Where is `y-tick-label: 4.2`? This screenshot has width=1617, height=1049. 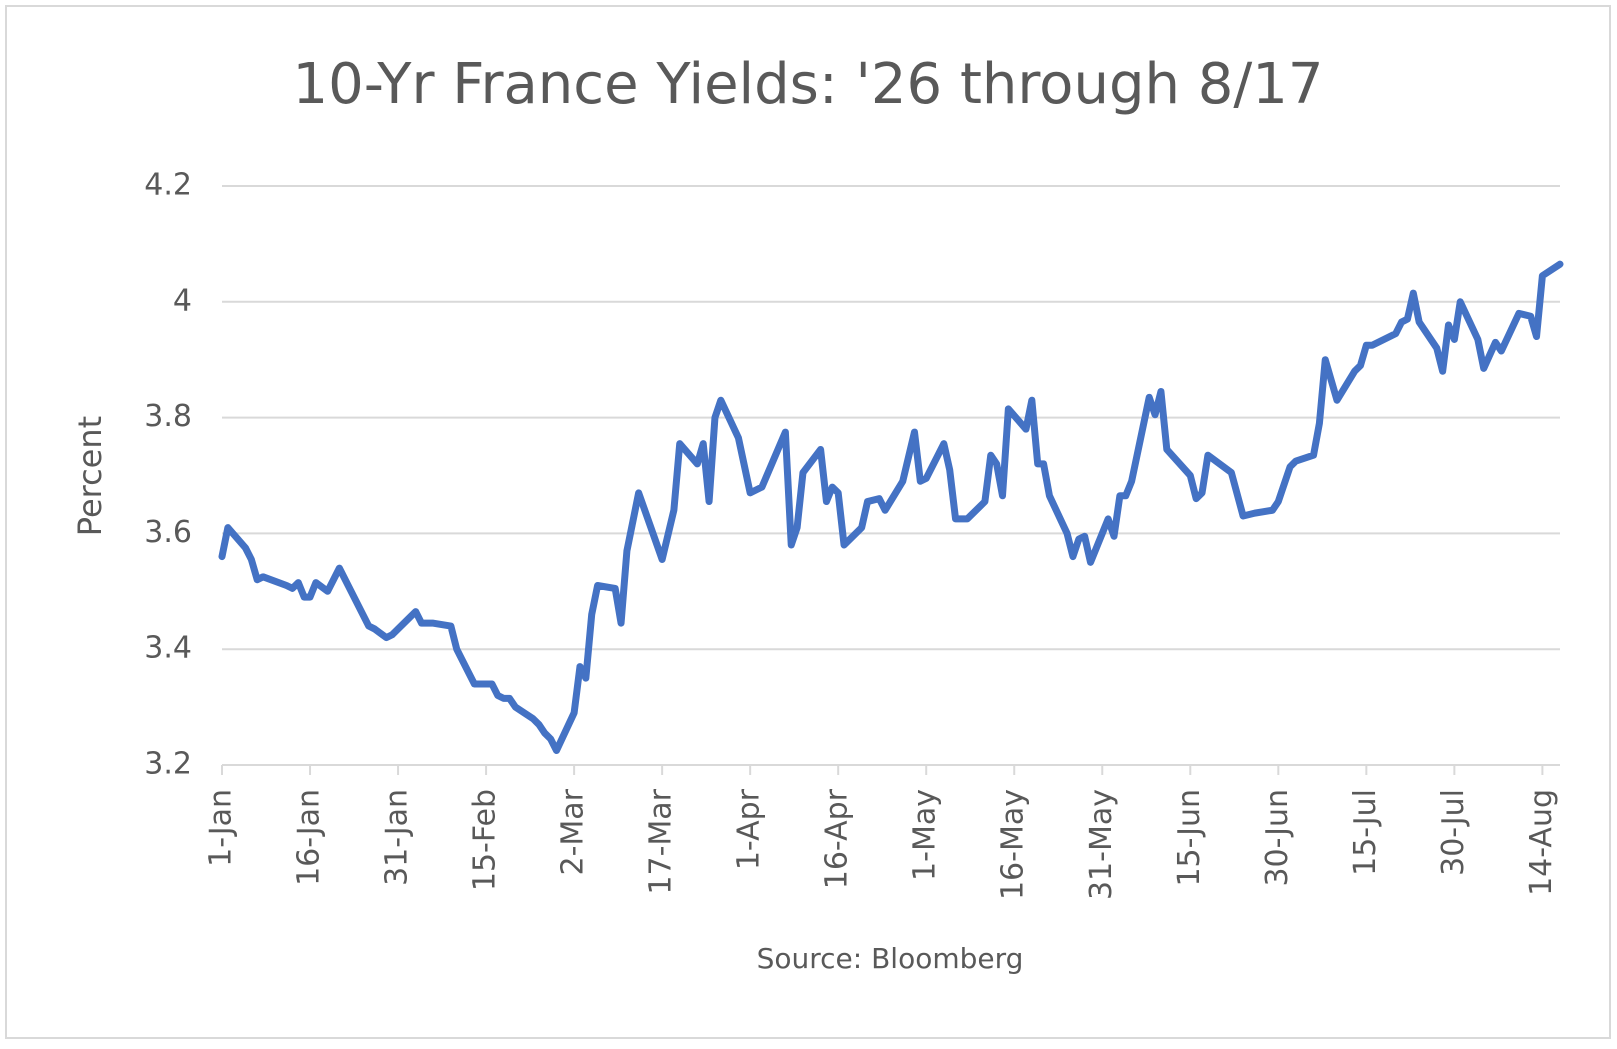 y-tick-label: 4.2 is located at coordinates (168, 185).